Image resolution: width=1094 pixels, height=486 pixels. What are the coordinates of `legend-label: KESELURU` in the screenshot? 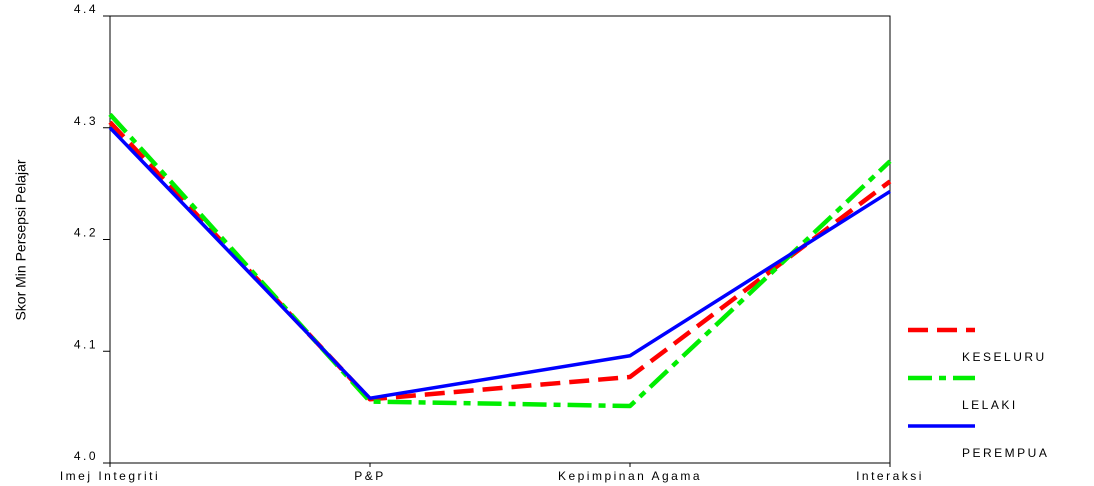 It's located at (1004, 357).